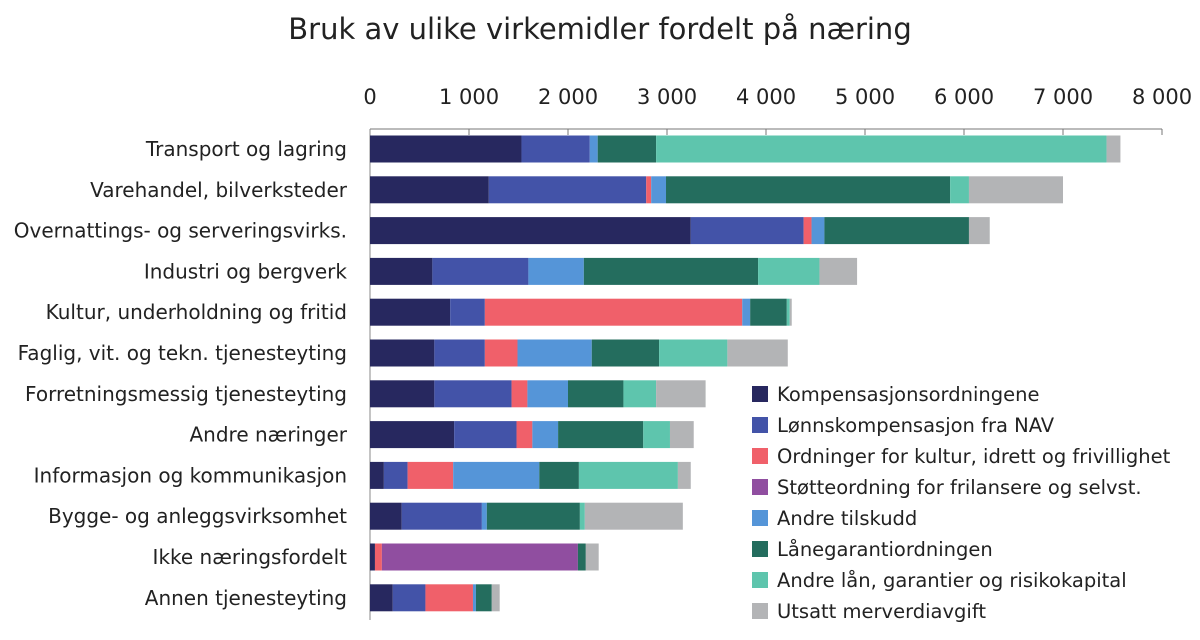 The height and width of the screenshot is (640, 1200). Describe the element at coordinates (180, 231) in the screenshot. I see `category-label: Overnattings- og serveringsvirks.` at that location.